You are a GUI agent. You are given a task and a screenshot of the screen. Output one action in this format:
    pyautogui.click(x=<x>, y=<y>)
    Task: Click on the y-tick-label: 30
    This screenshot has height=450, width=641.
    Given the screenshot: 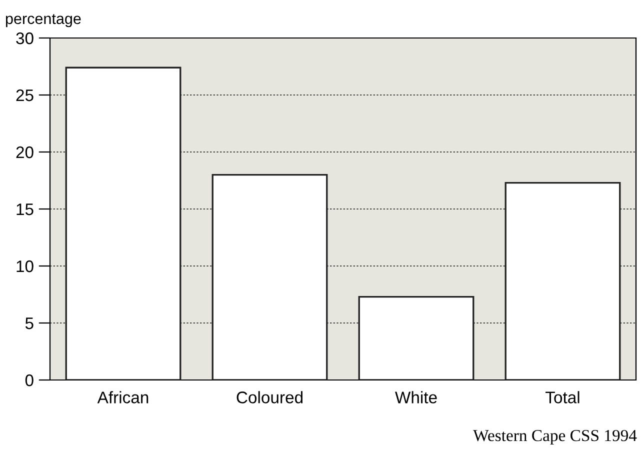 What is the action you would take?
    pyautogui.click(x=25, y=38)
    